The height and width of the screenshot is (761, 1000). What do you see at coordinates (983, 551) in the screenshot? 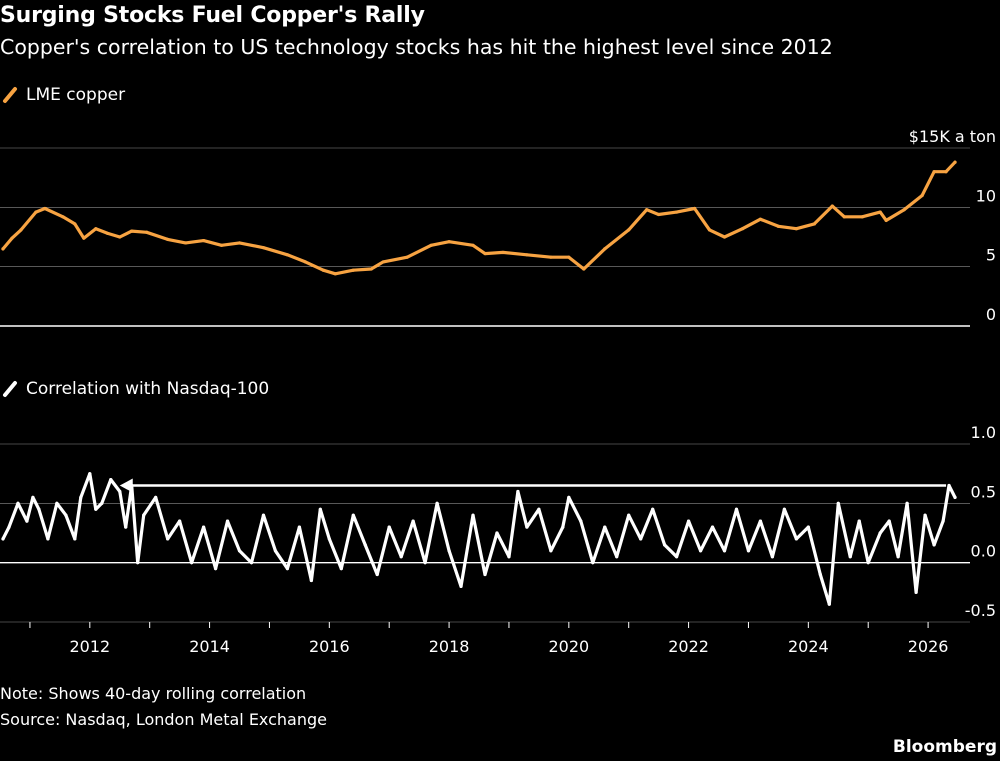
I see `y-tick-label-1-2: 0.0` at bounding box center [983, 551].